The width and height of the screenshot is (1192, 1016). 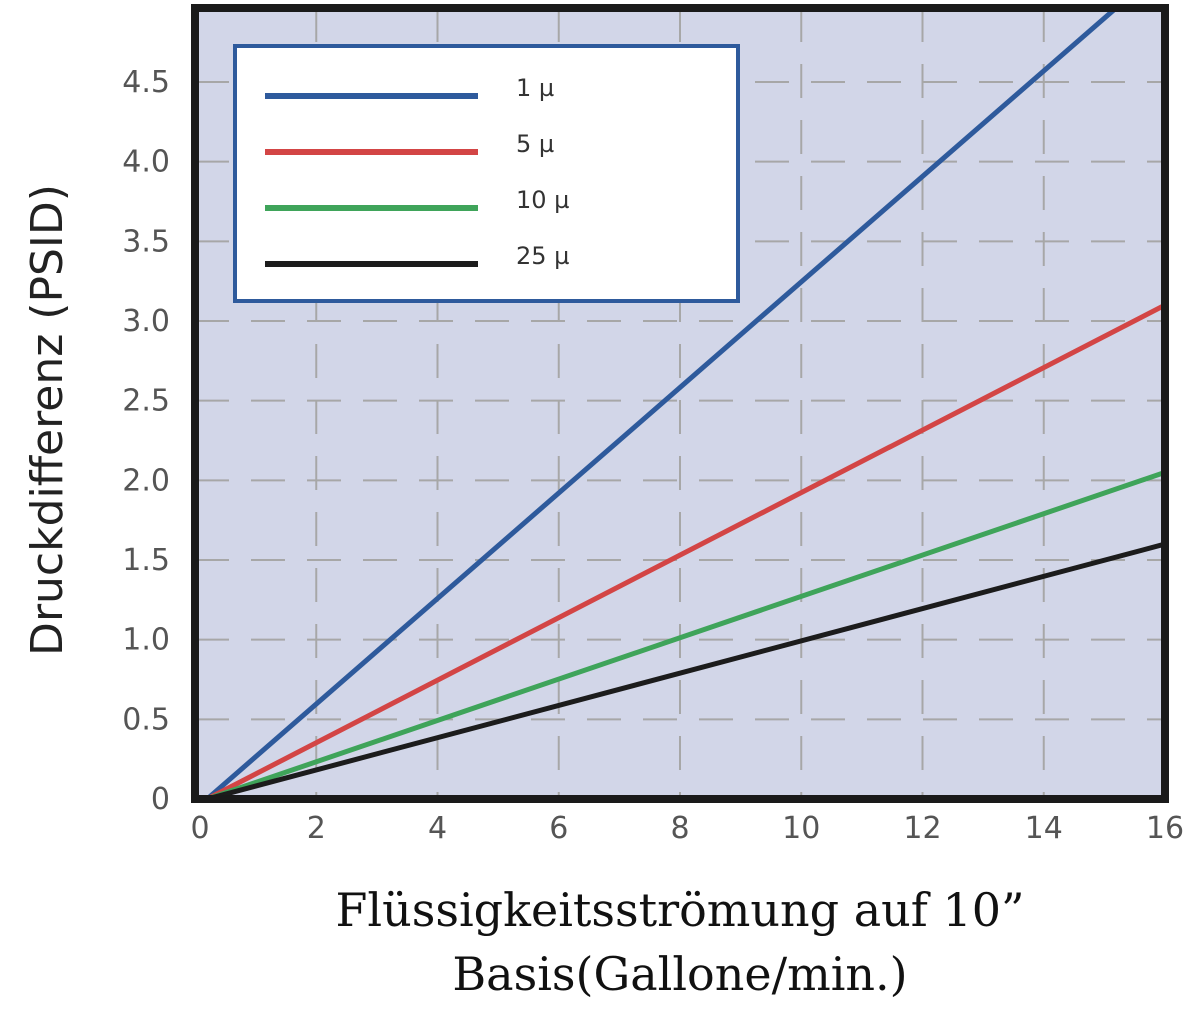 What do you see at coordinates (542, 200) in the screenshot?
I see `legend-label-3: 10 µ` at bounding box center [542, 200].